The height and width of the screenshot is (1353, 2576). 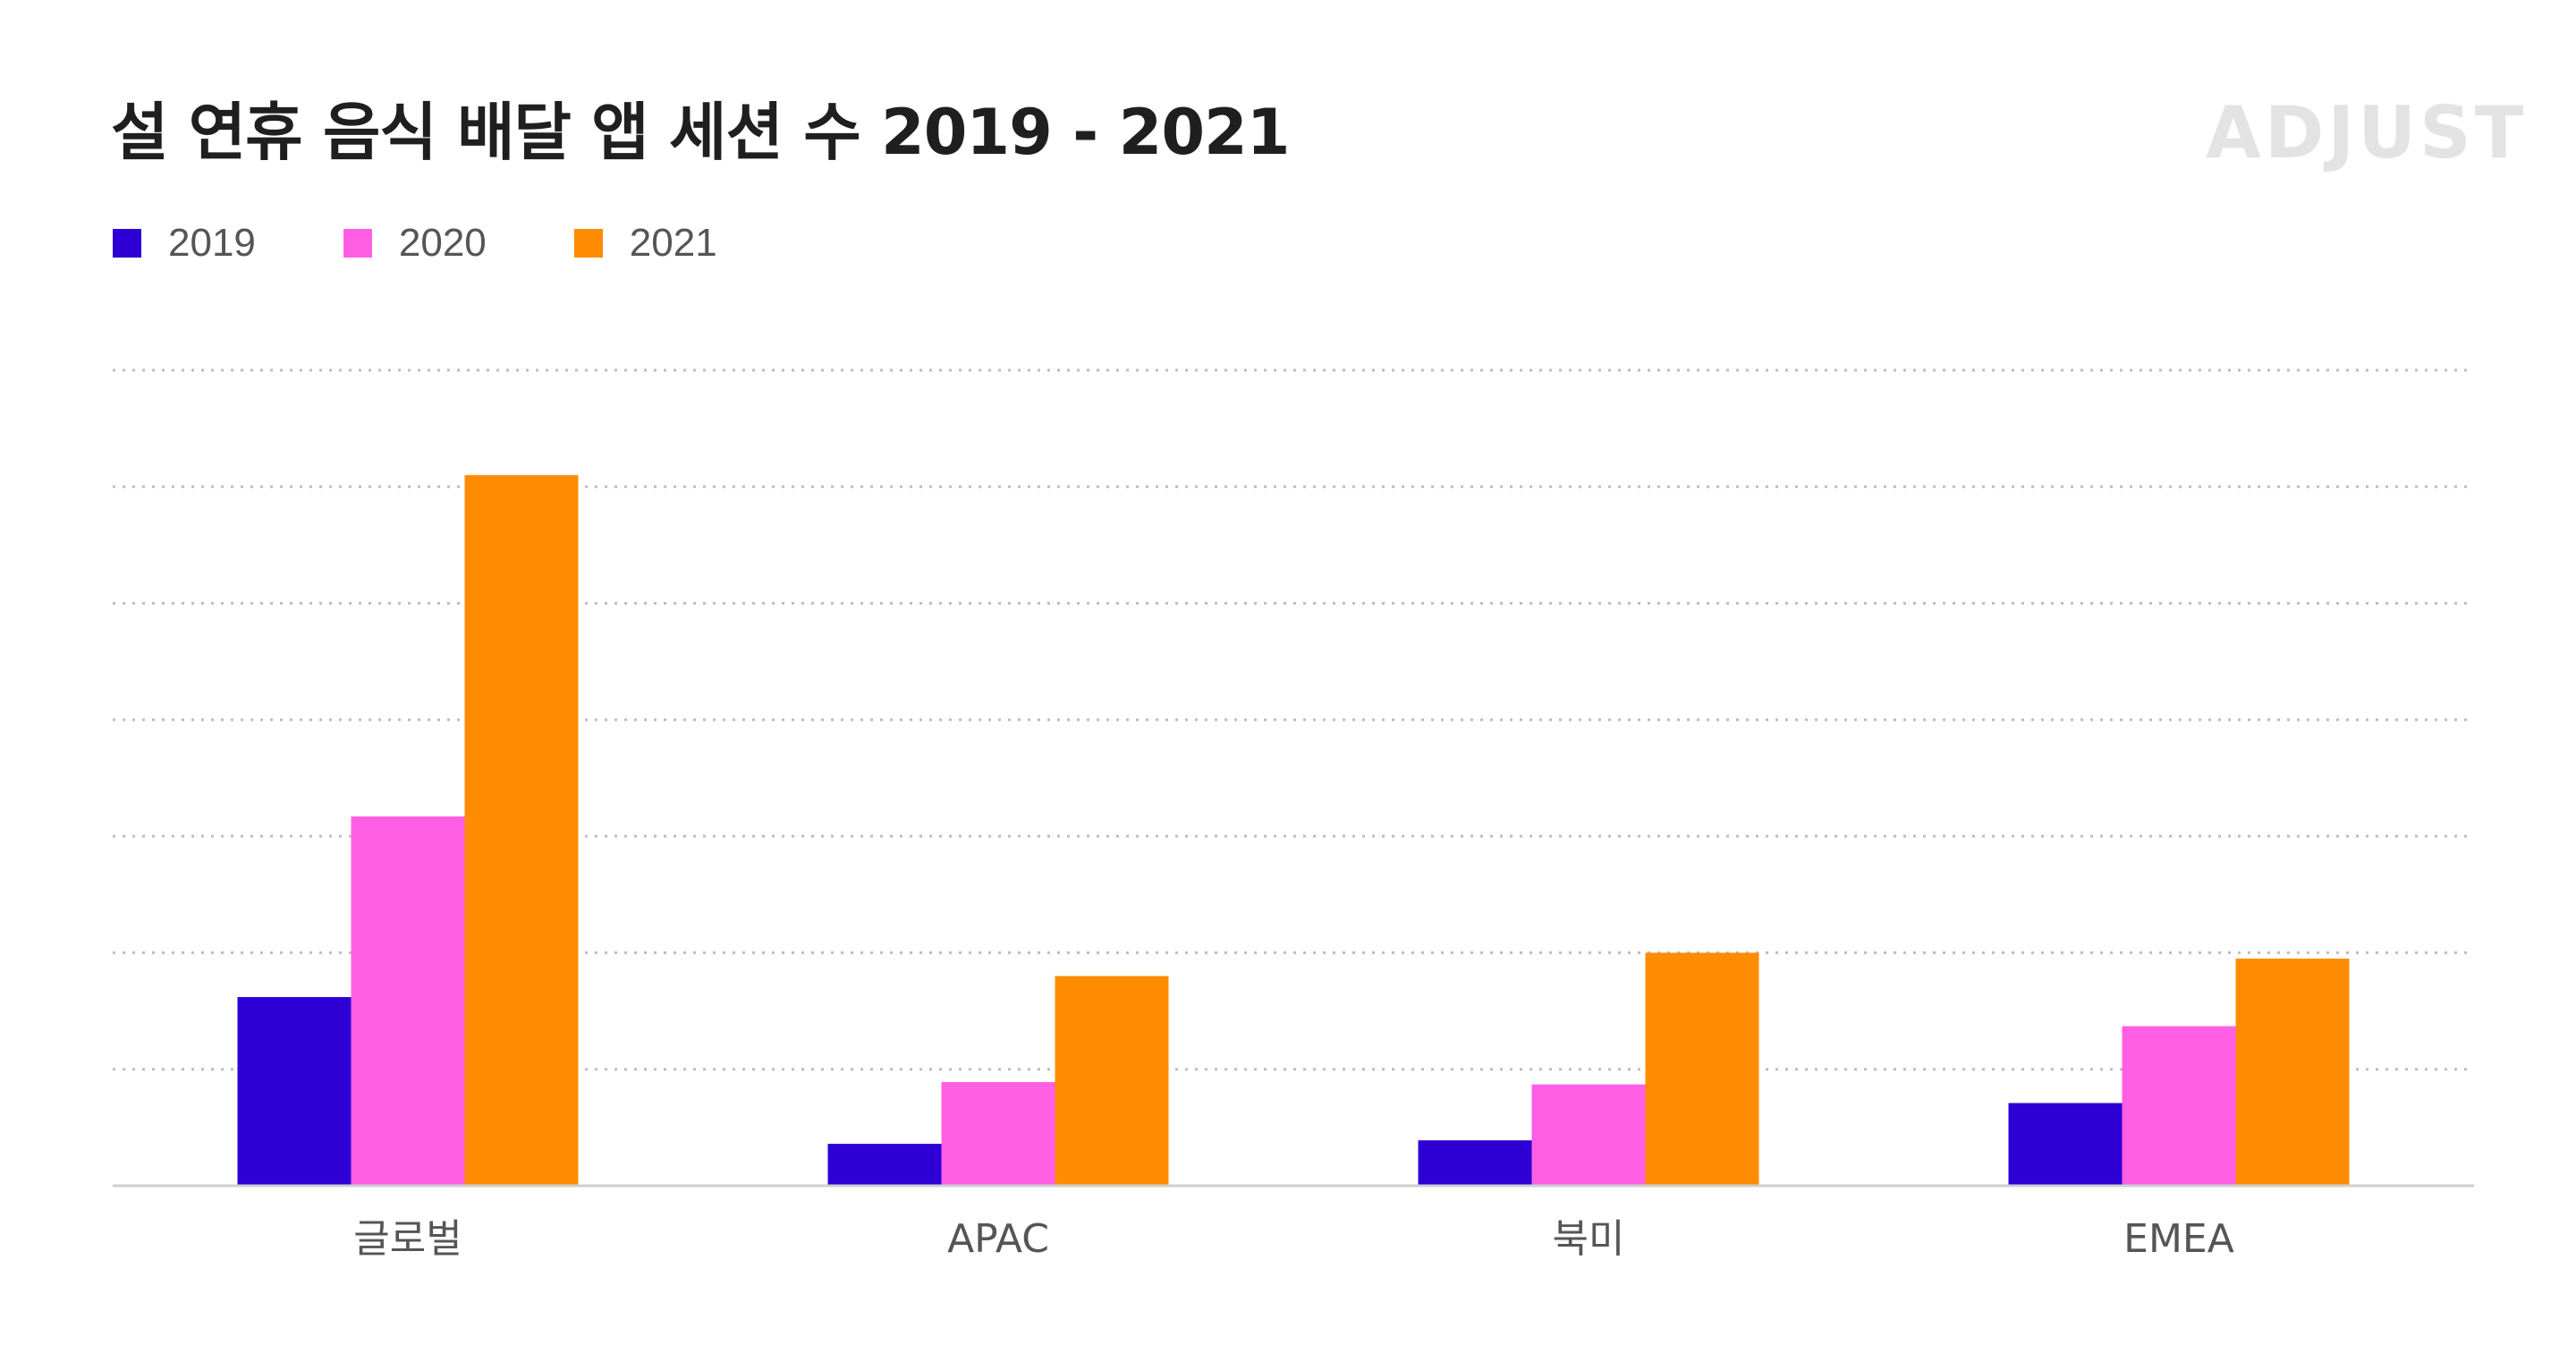 What do you see at coordinates (1589, 1239) in the screenshot?
I see `x-tick-label-2: 북미` at bounding box center [1589, 1239].